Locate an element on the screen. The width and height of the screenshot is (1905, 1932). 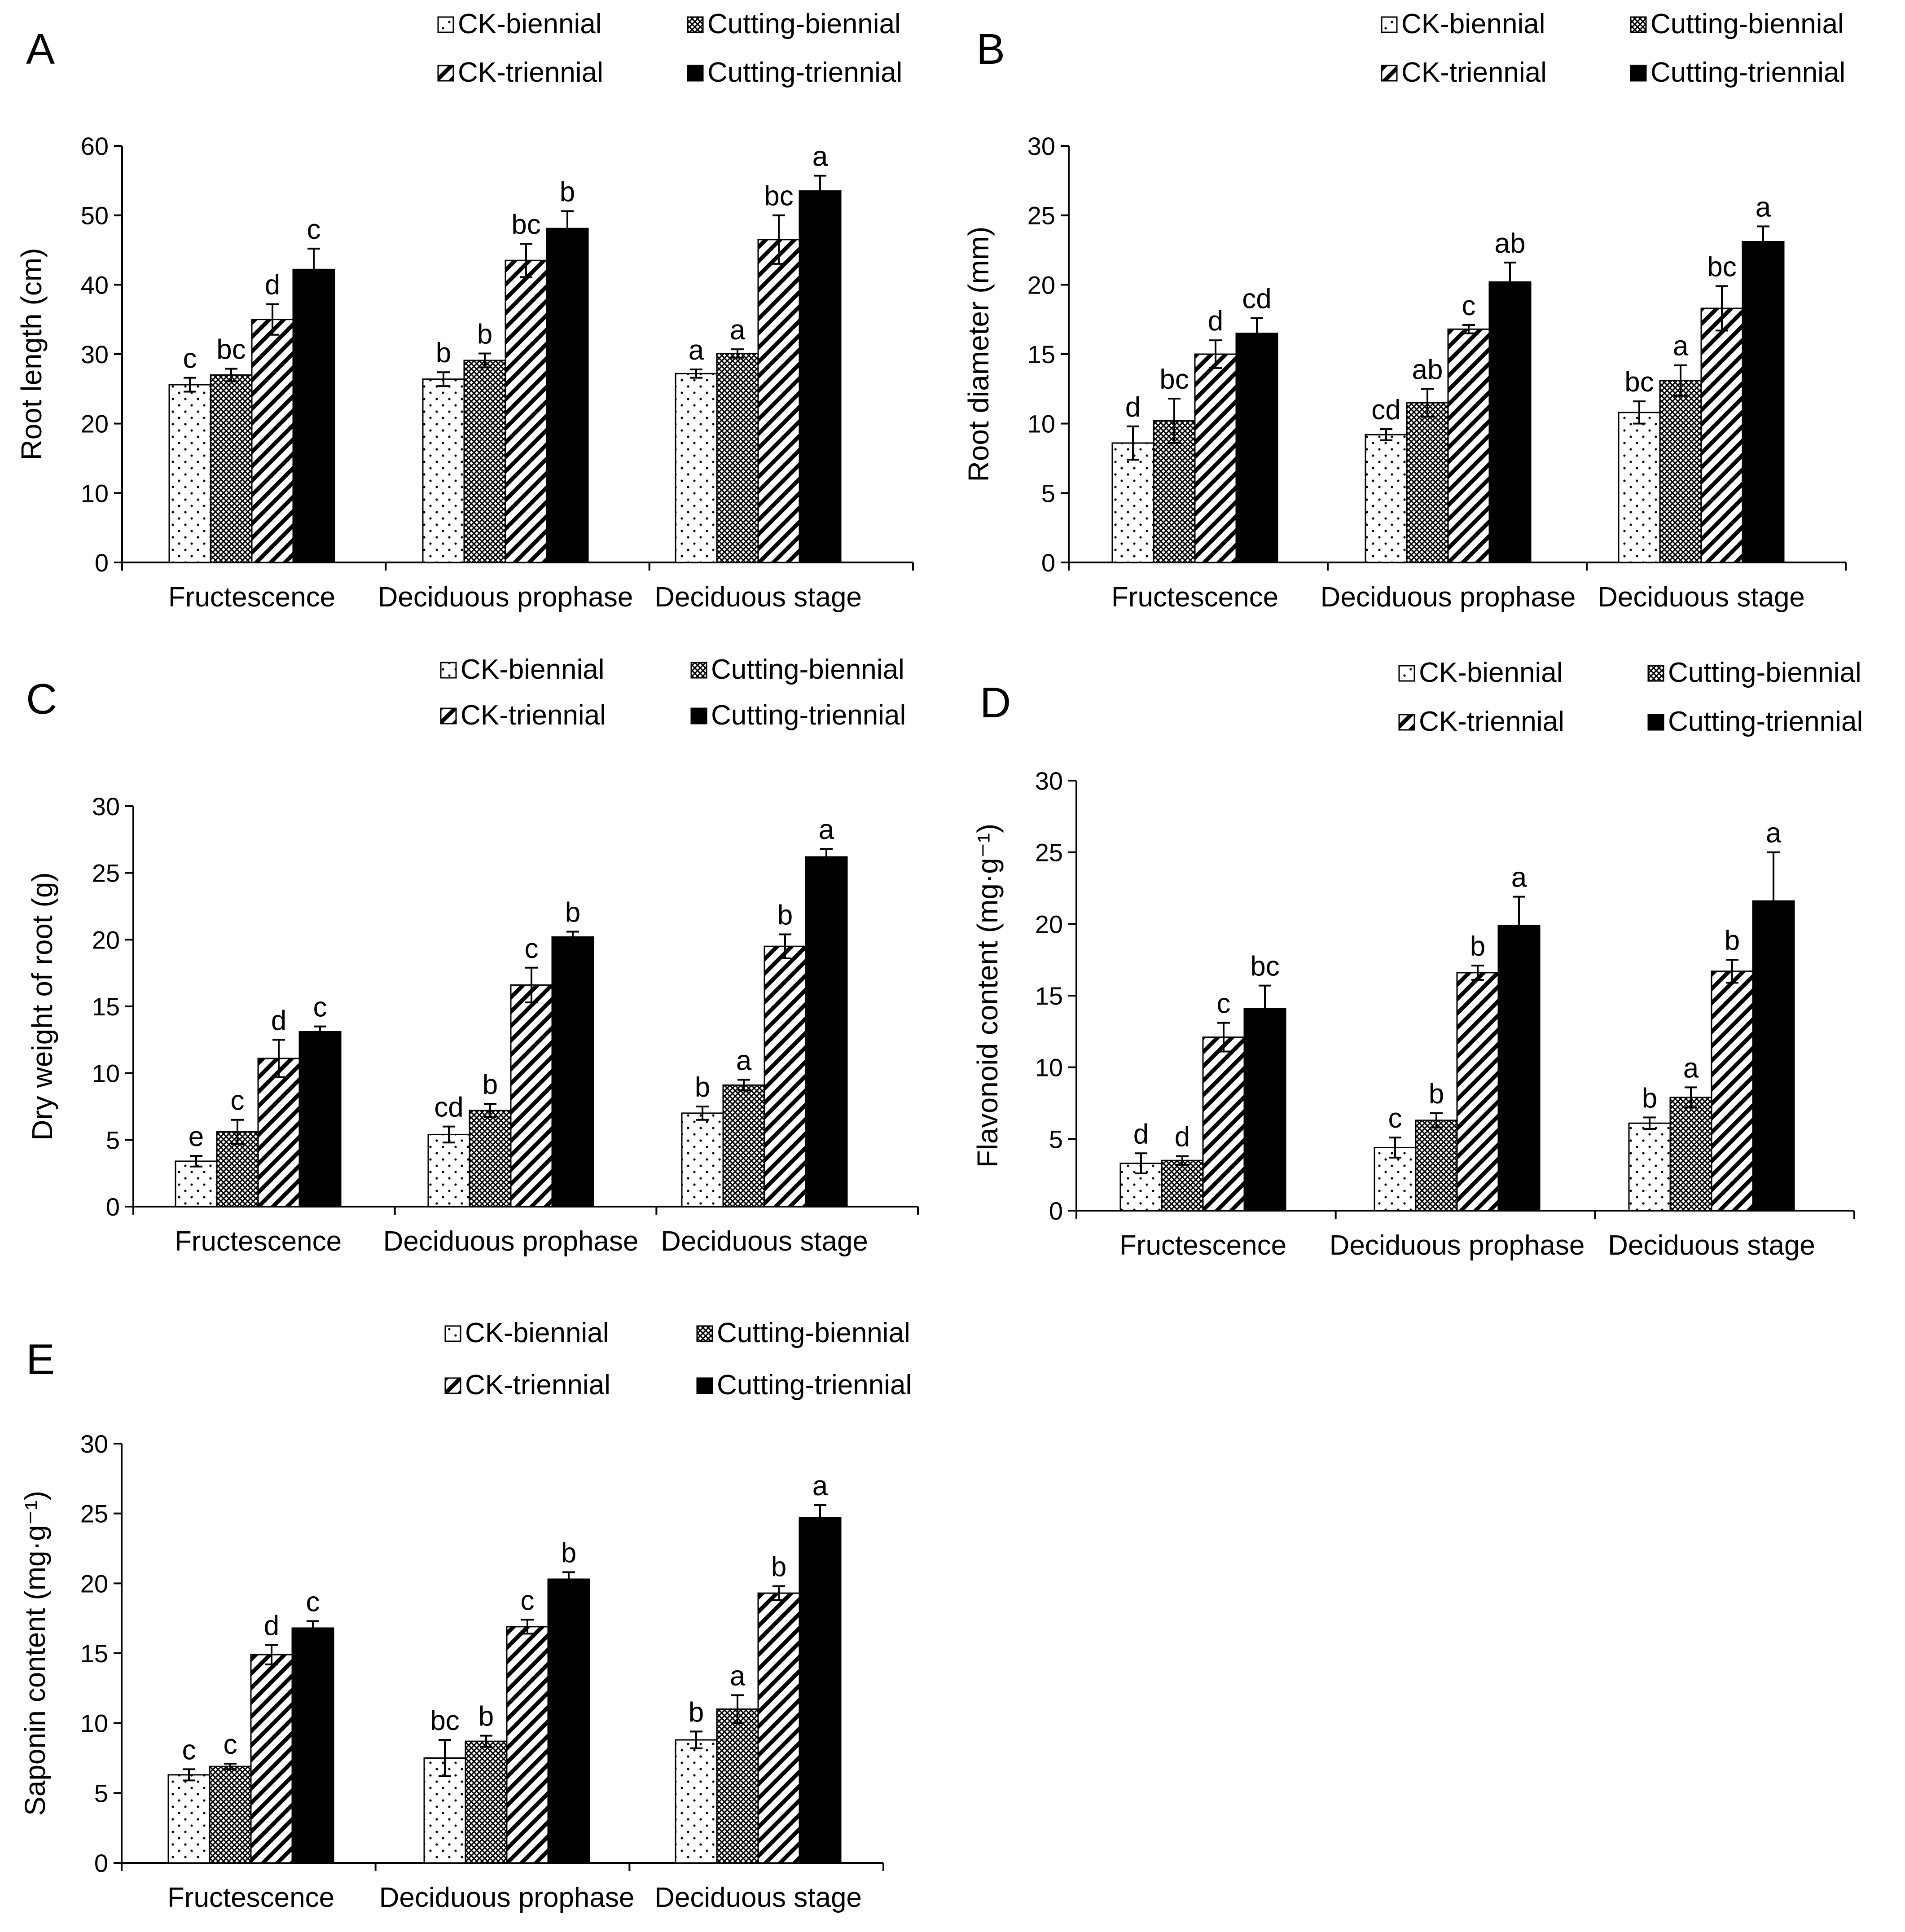
panel-letter: C is located at coordinates (41, 699).